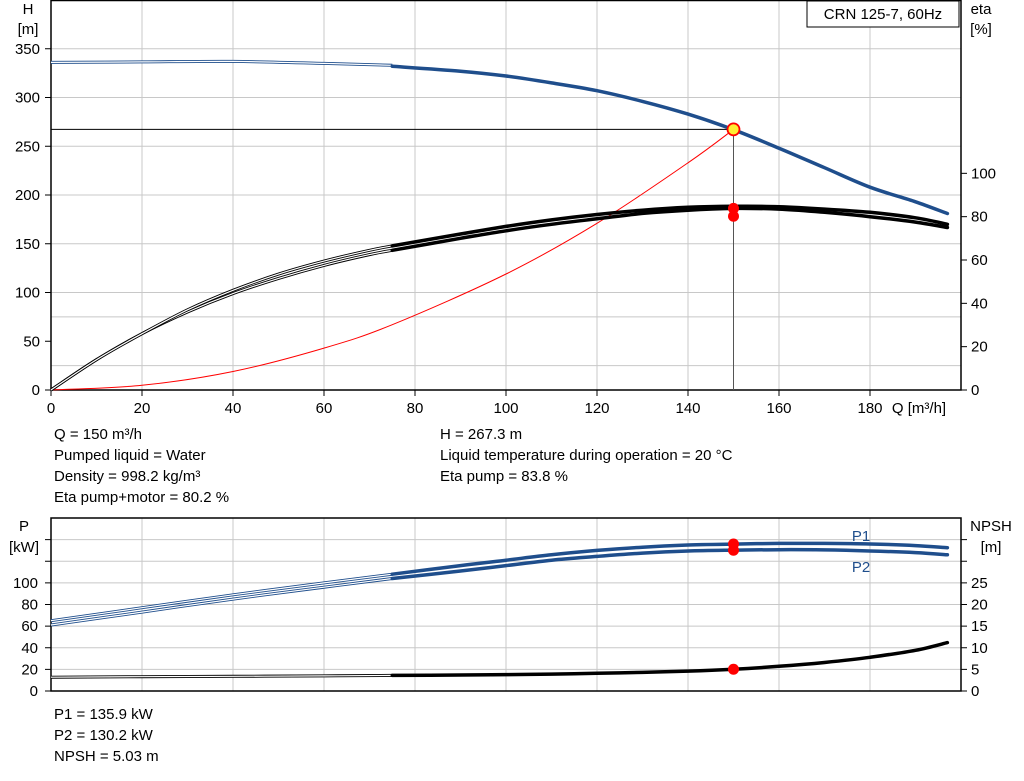  Describe the element at coordinates (127, 476) in the screenshot. I see `info-density: Density = 998.2 kg/m³` at that location.